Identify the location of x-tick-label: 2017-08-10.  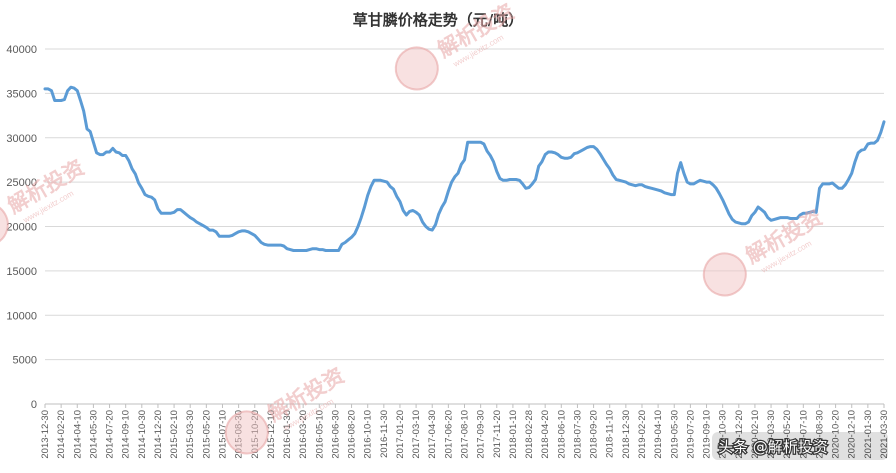
(465, 434).